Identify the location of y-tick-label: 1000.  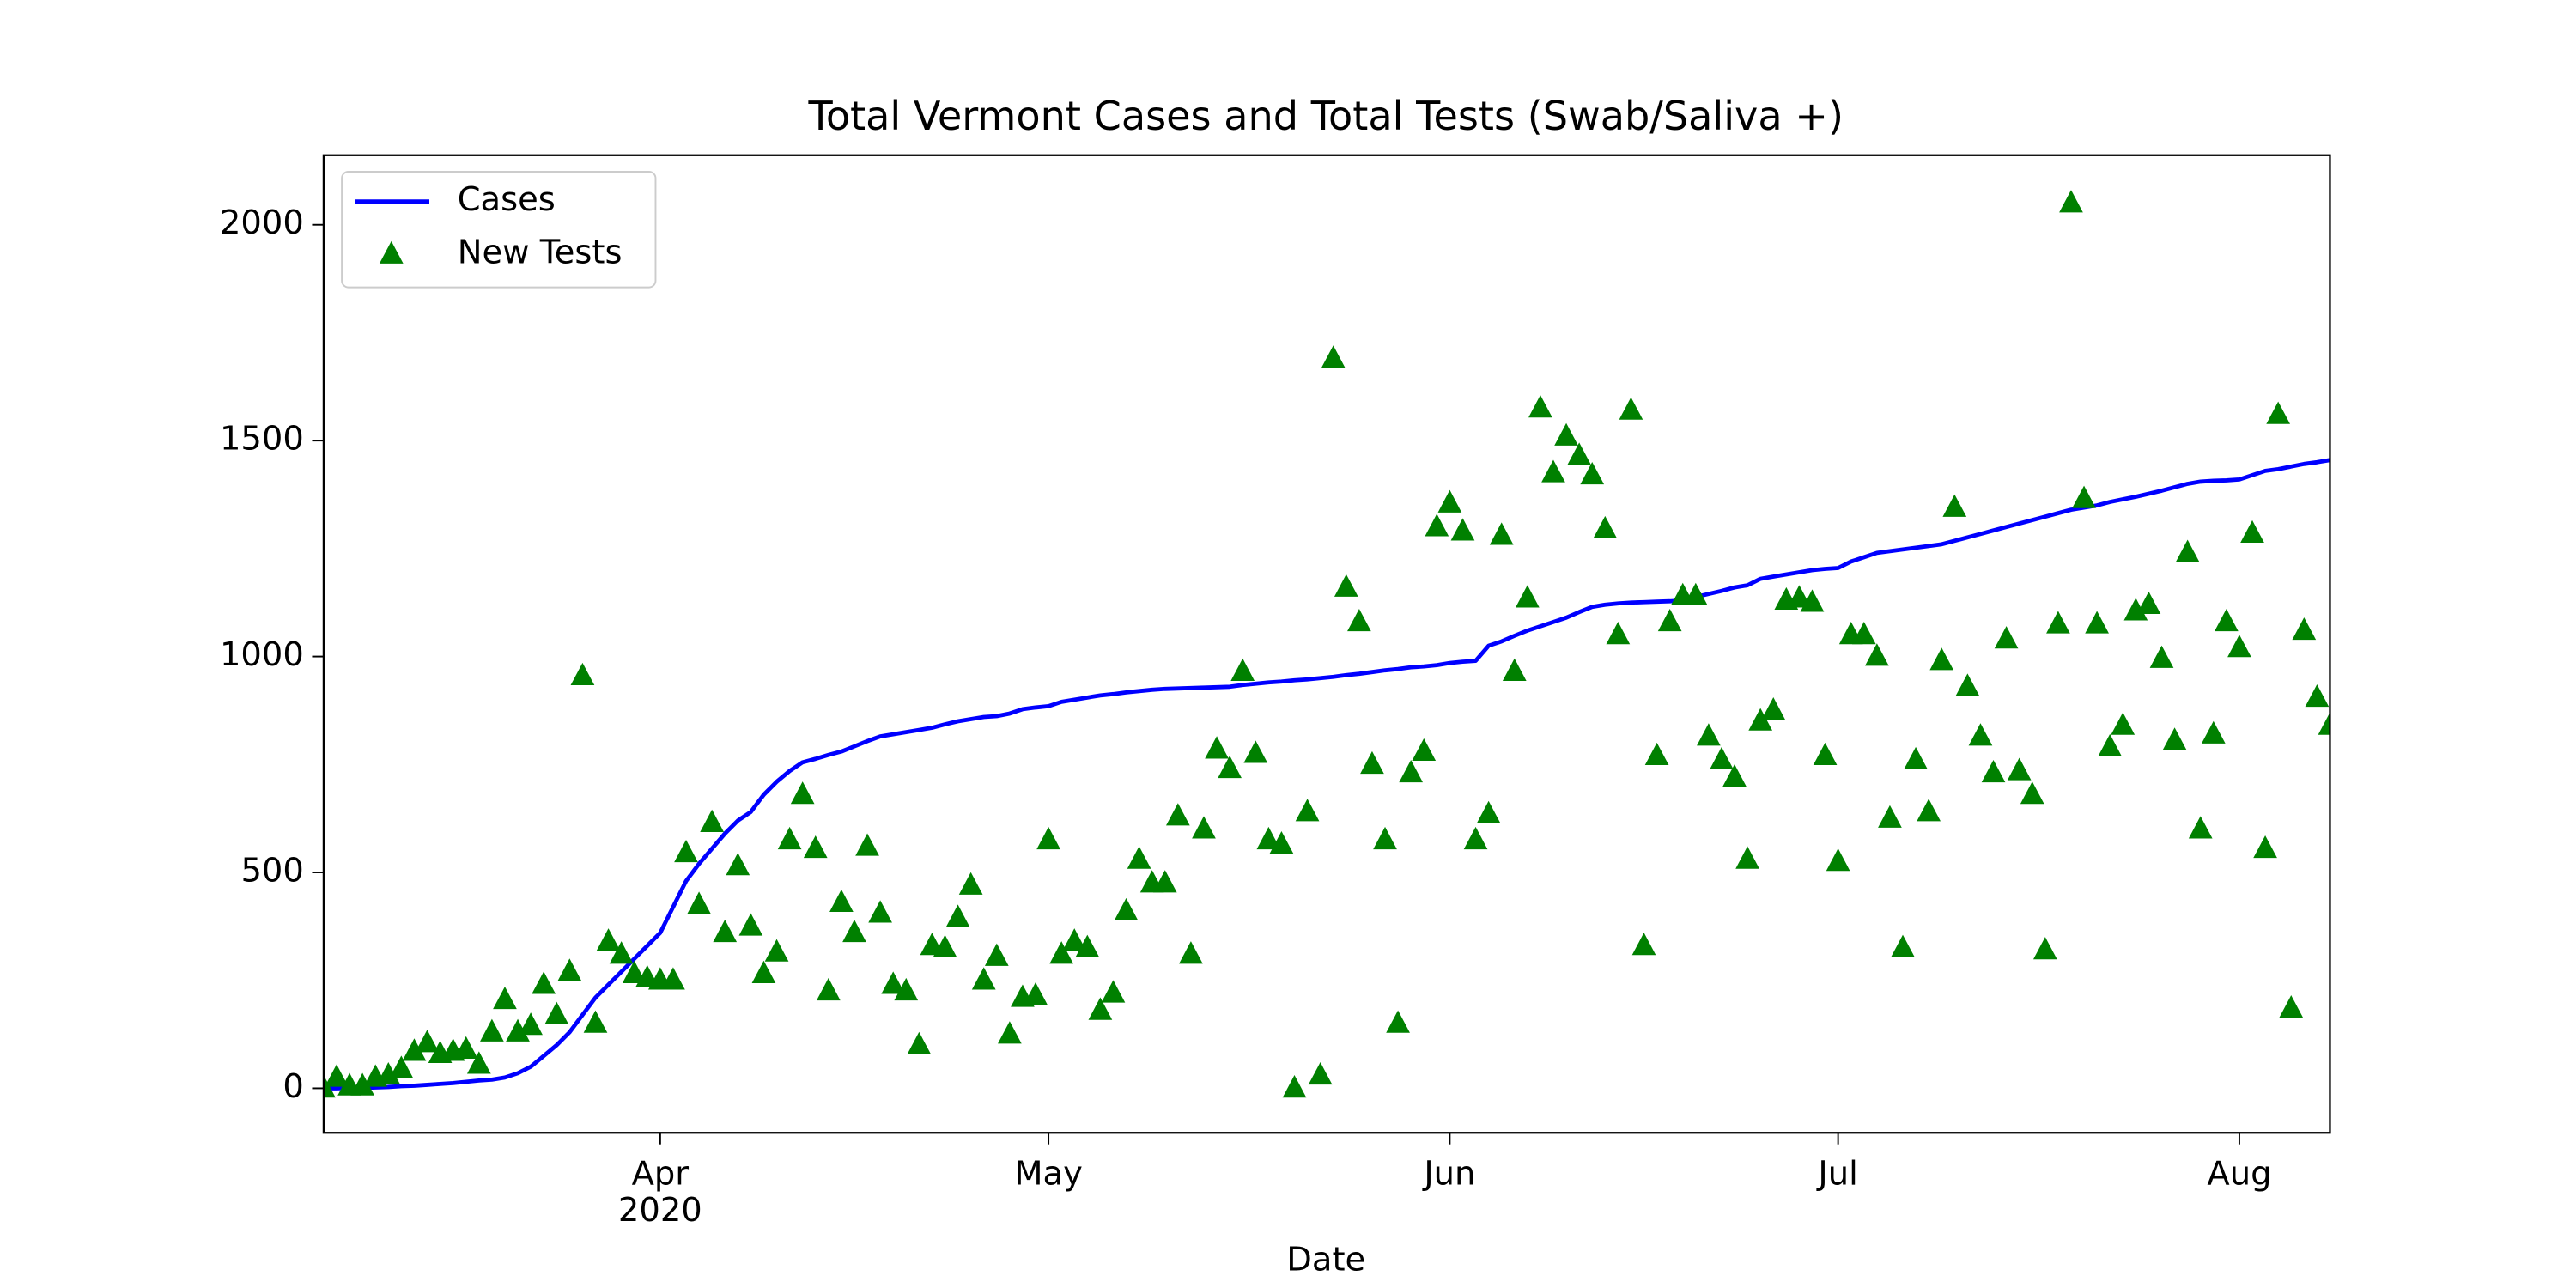
(262, 654).